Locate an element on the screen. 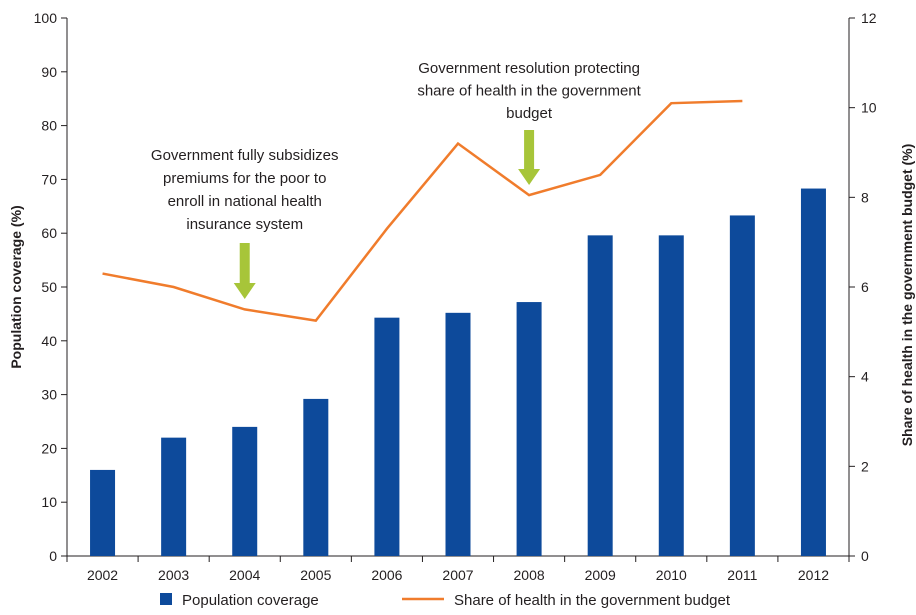 Image resolution: width=916 pixels, height=615 pixels. x-tick-label: 2011 is located at coordinates (742, 575).